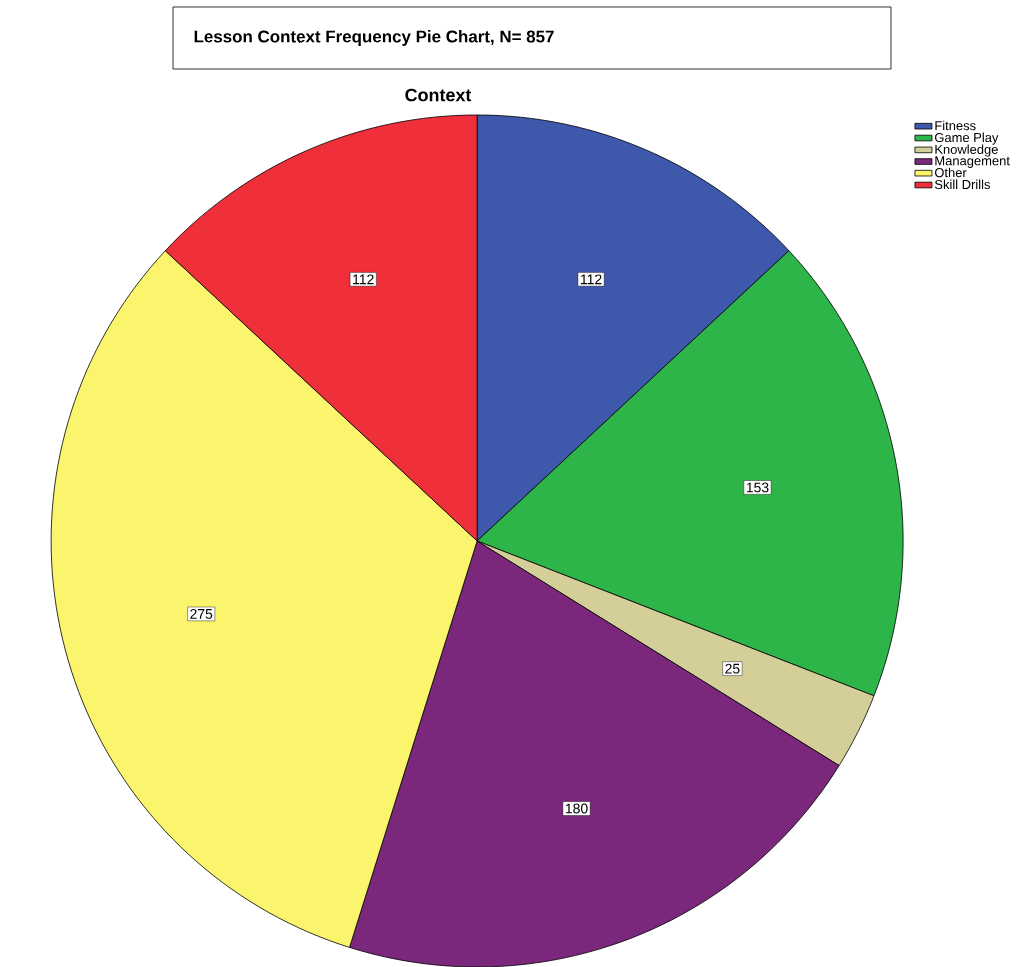 The height and width of the screenshot is (967, 1036). Describe the element at coordinates (967, 138) in the screenshot. I see `legend-label: Game Play` at that location.